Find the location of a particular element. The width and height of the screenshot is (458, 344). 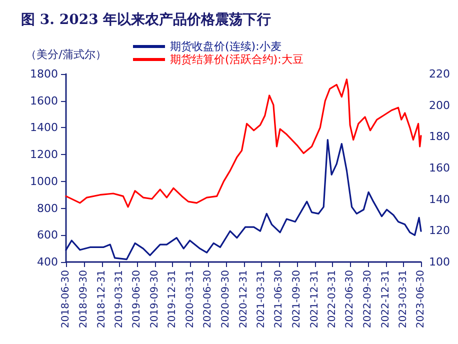

y2-tick-label: 200 is located at coordinates (439, 105).